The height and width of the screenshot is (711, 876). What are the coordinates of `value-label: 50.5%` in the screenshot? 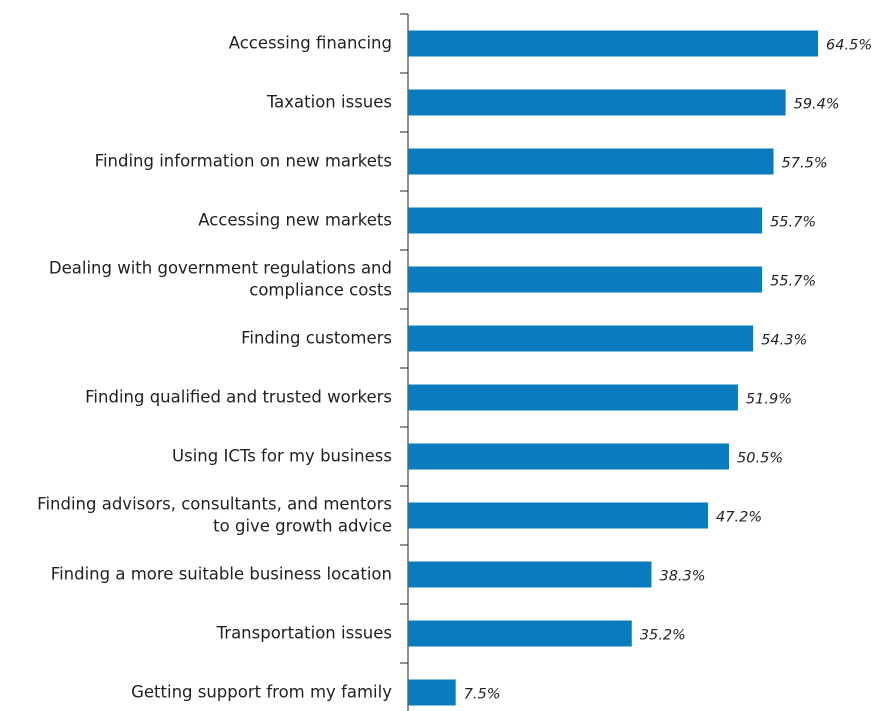 It's located at (760, 459).